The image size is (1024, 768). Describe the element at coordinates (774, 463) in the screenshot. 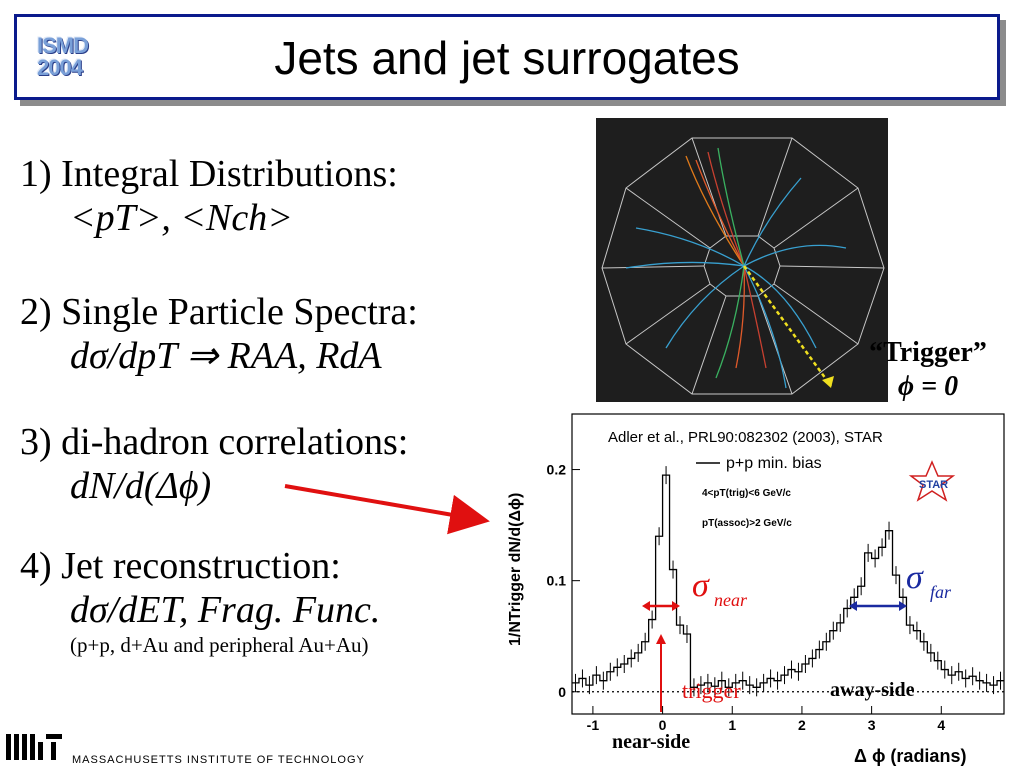

I see `legend-label: p+p min. bias` at that location.